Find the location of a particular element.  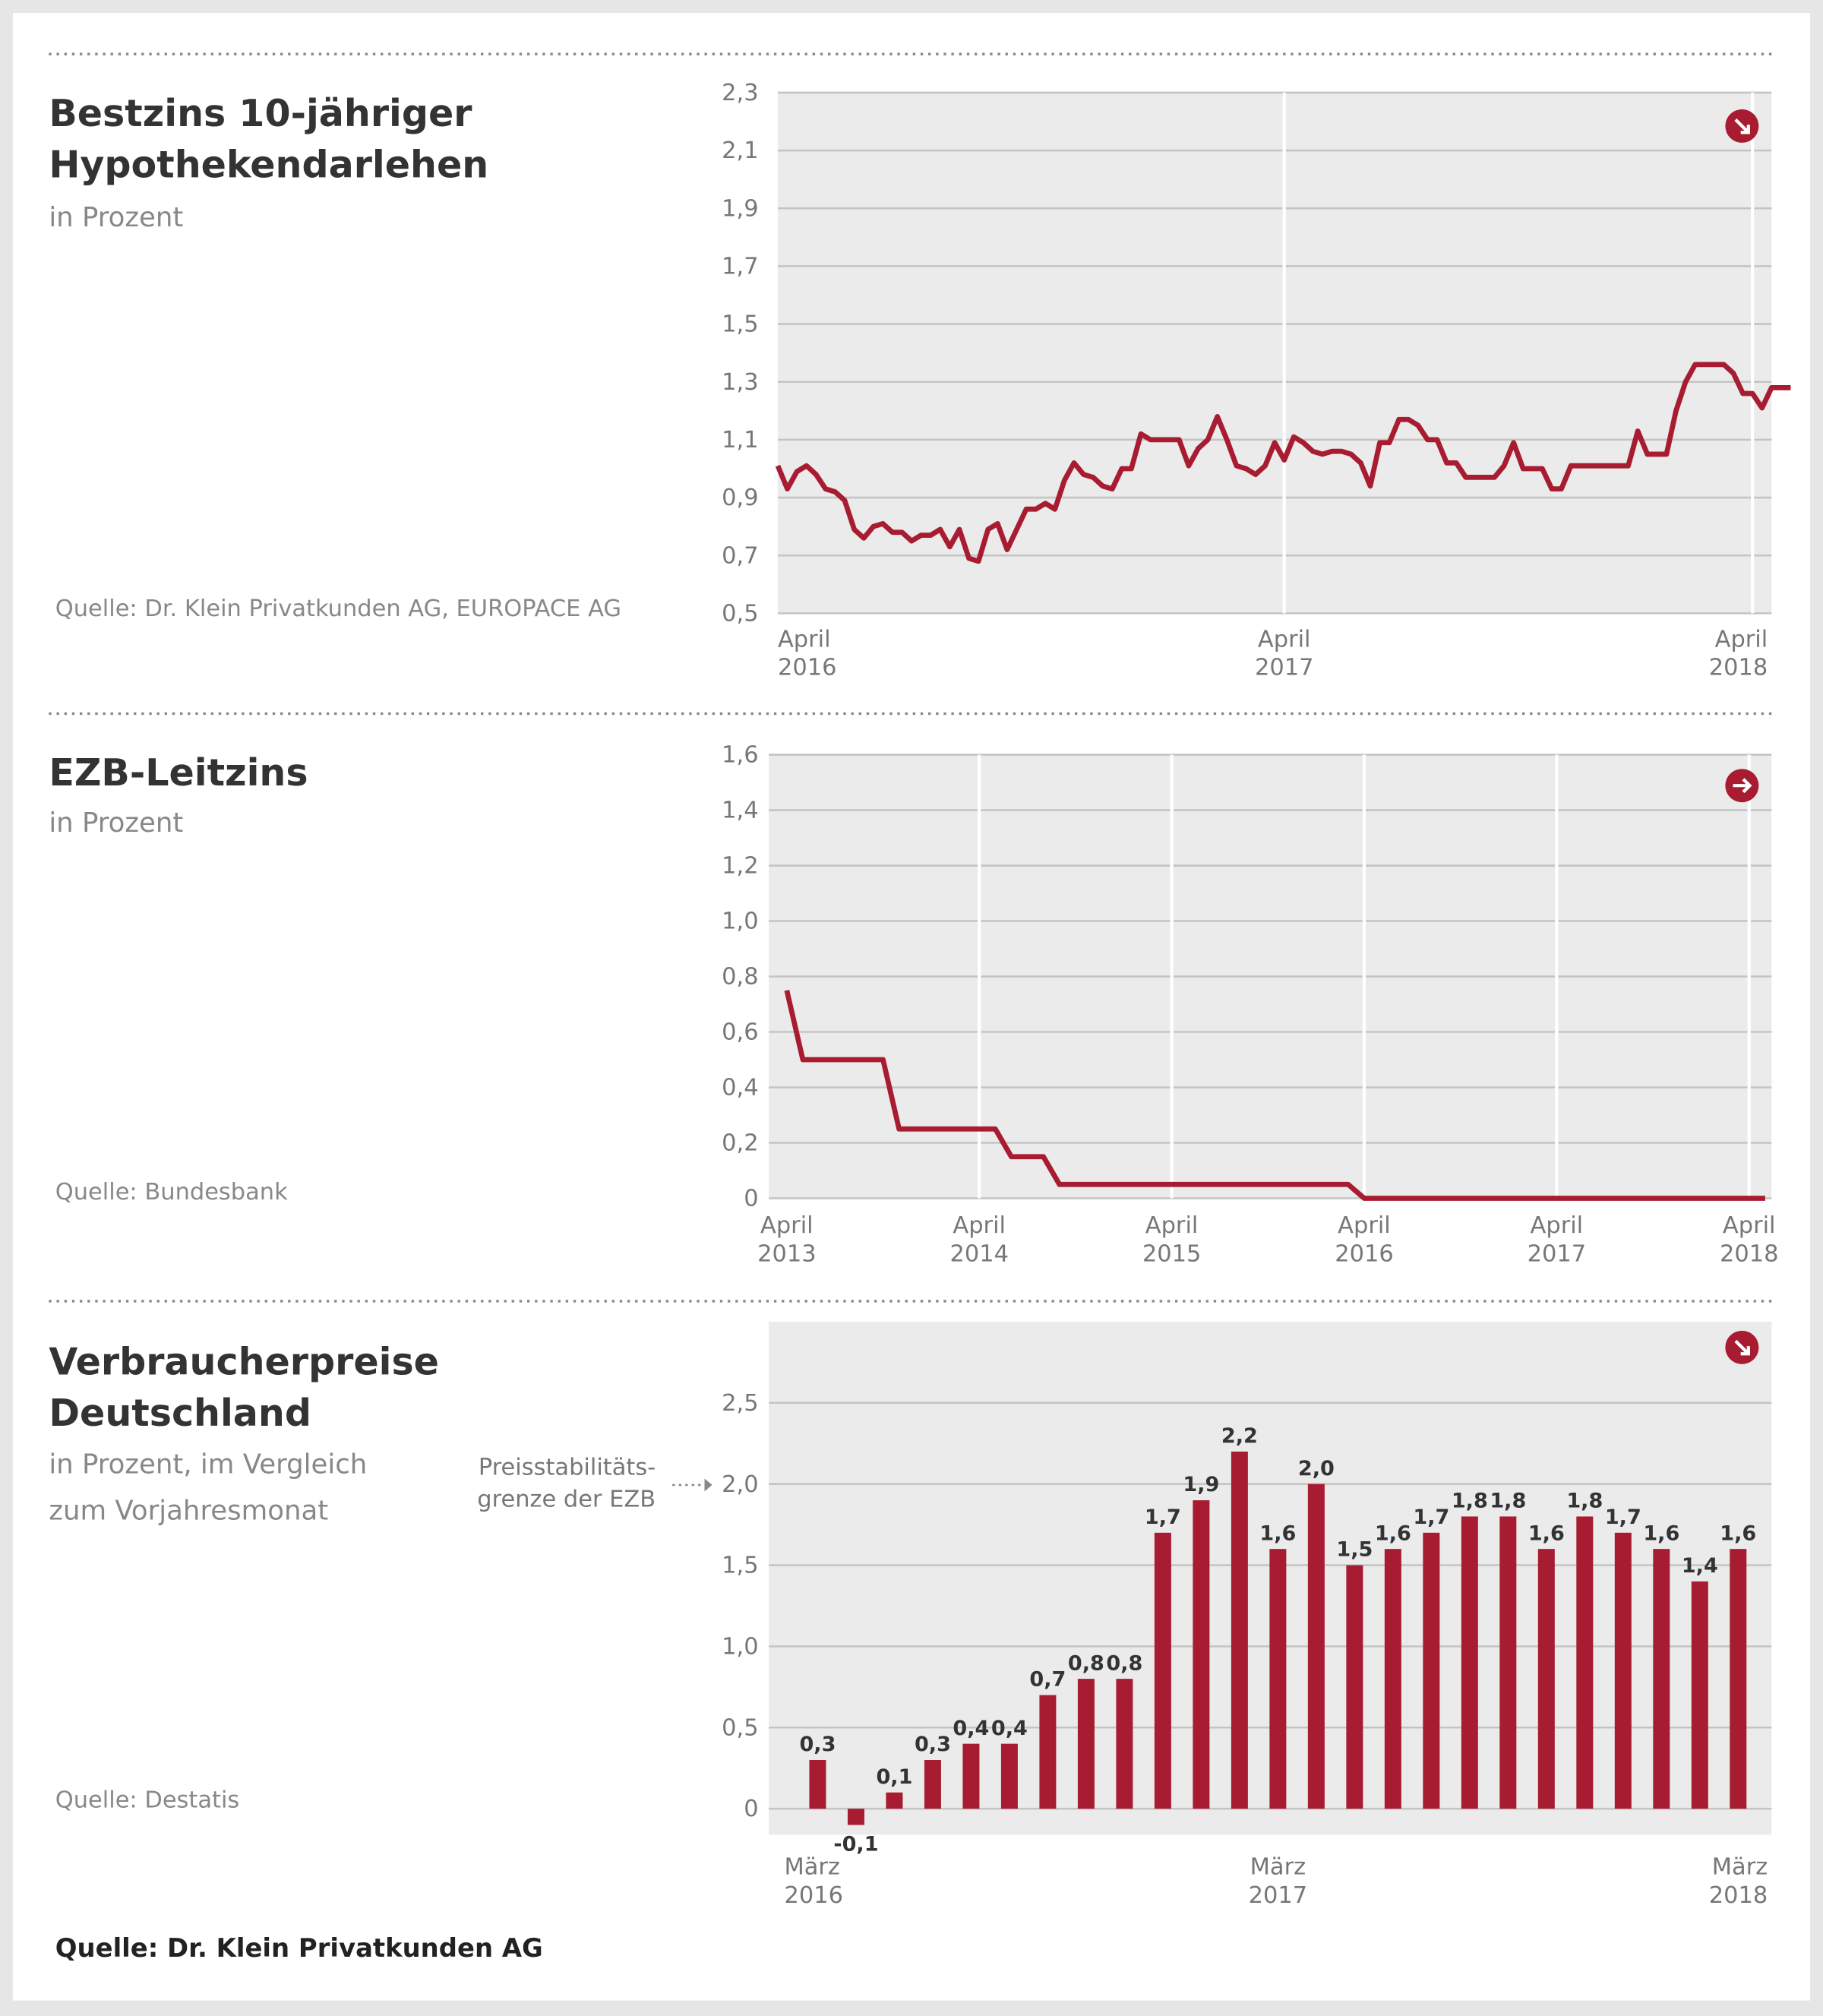

y-tick-label: 1,2 is located at coordinates (740, 866).